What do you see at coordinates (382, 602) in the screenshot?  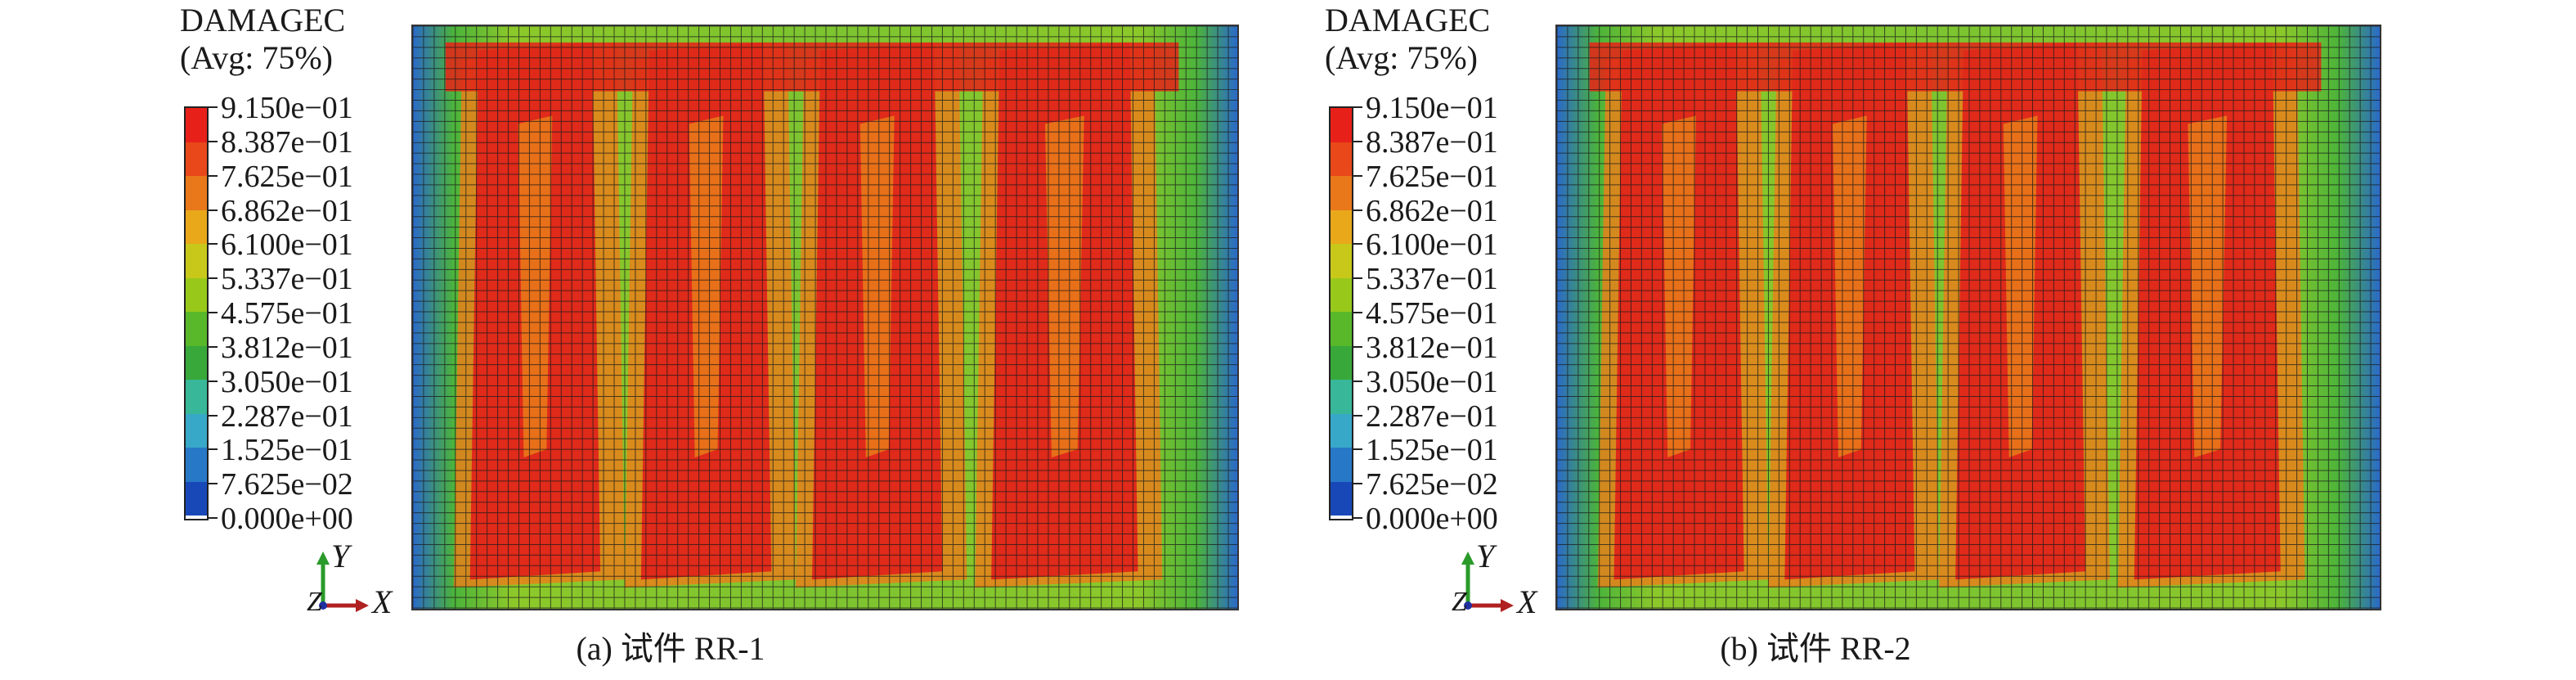 I see `axis-label-x: X` at bounding box center [382, 602].